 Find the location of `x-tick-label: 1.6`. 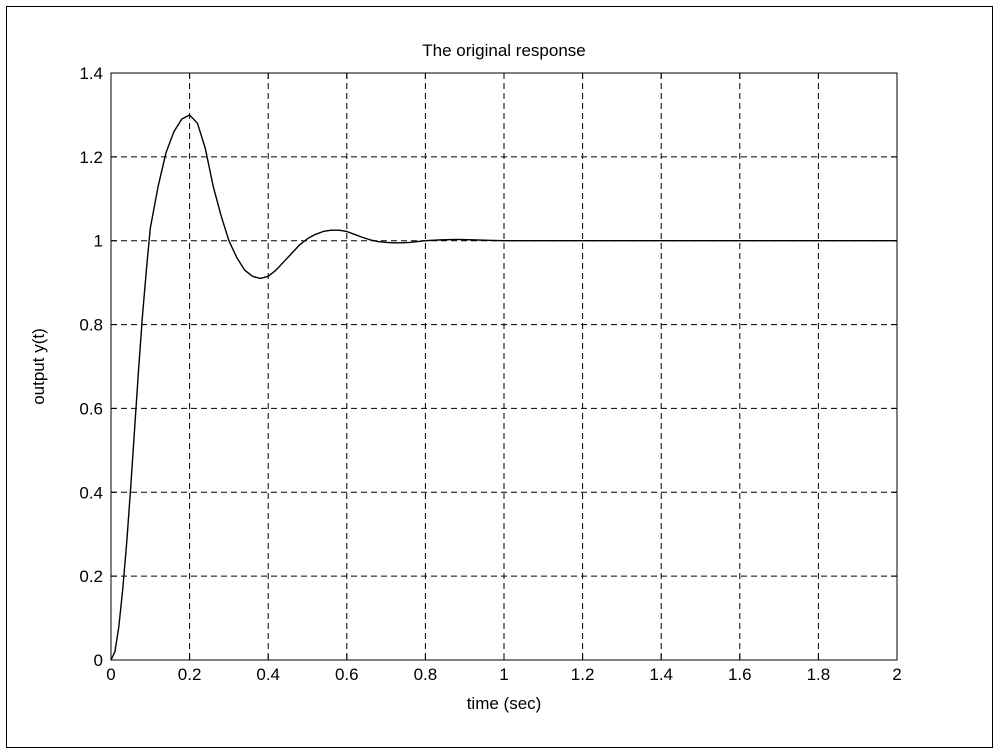

x-tick-label: 1.6 is located at coordinates (740, 674).